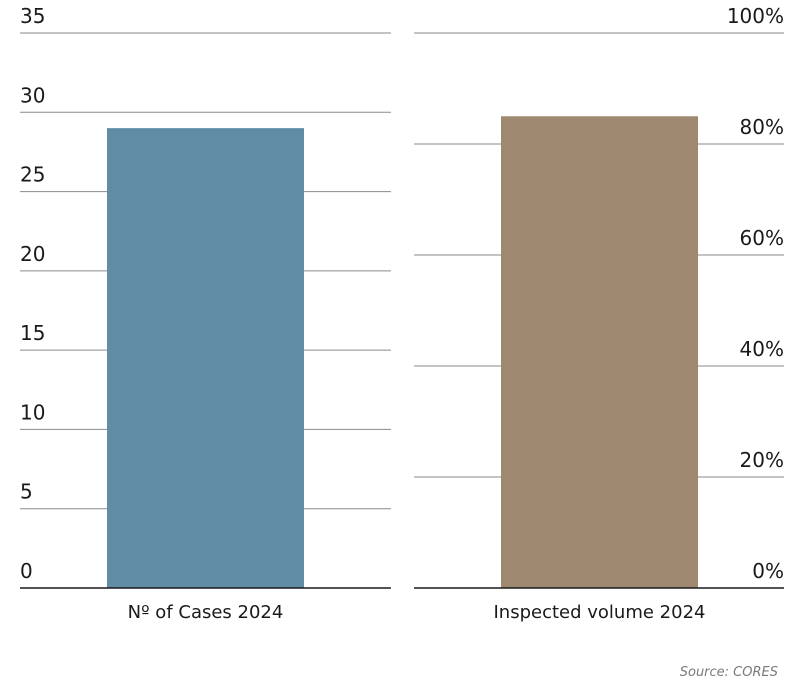 The image size is (804, 688). What do you see at coordinates (762, 349) in the screenshot?
I see `right-tick-label: 40%` at bounding box center [762, 349].